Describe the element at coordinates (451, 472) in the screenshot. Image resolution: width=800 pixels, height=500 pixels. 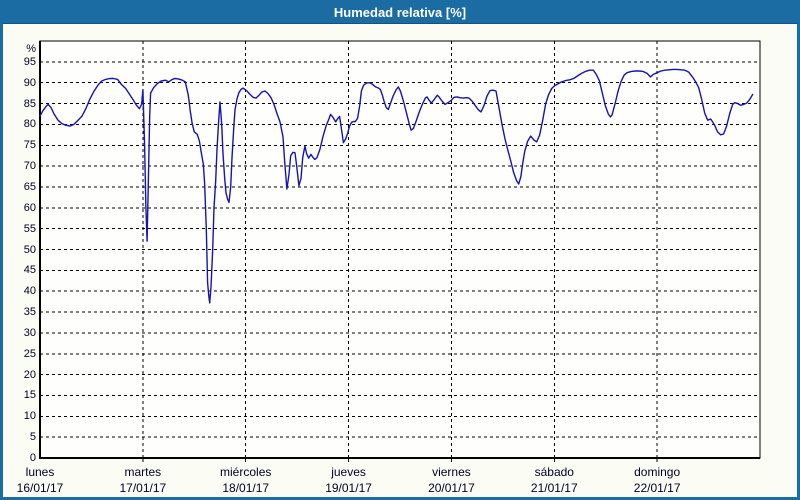
I see `x-day-name-label: viernes` at that location.